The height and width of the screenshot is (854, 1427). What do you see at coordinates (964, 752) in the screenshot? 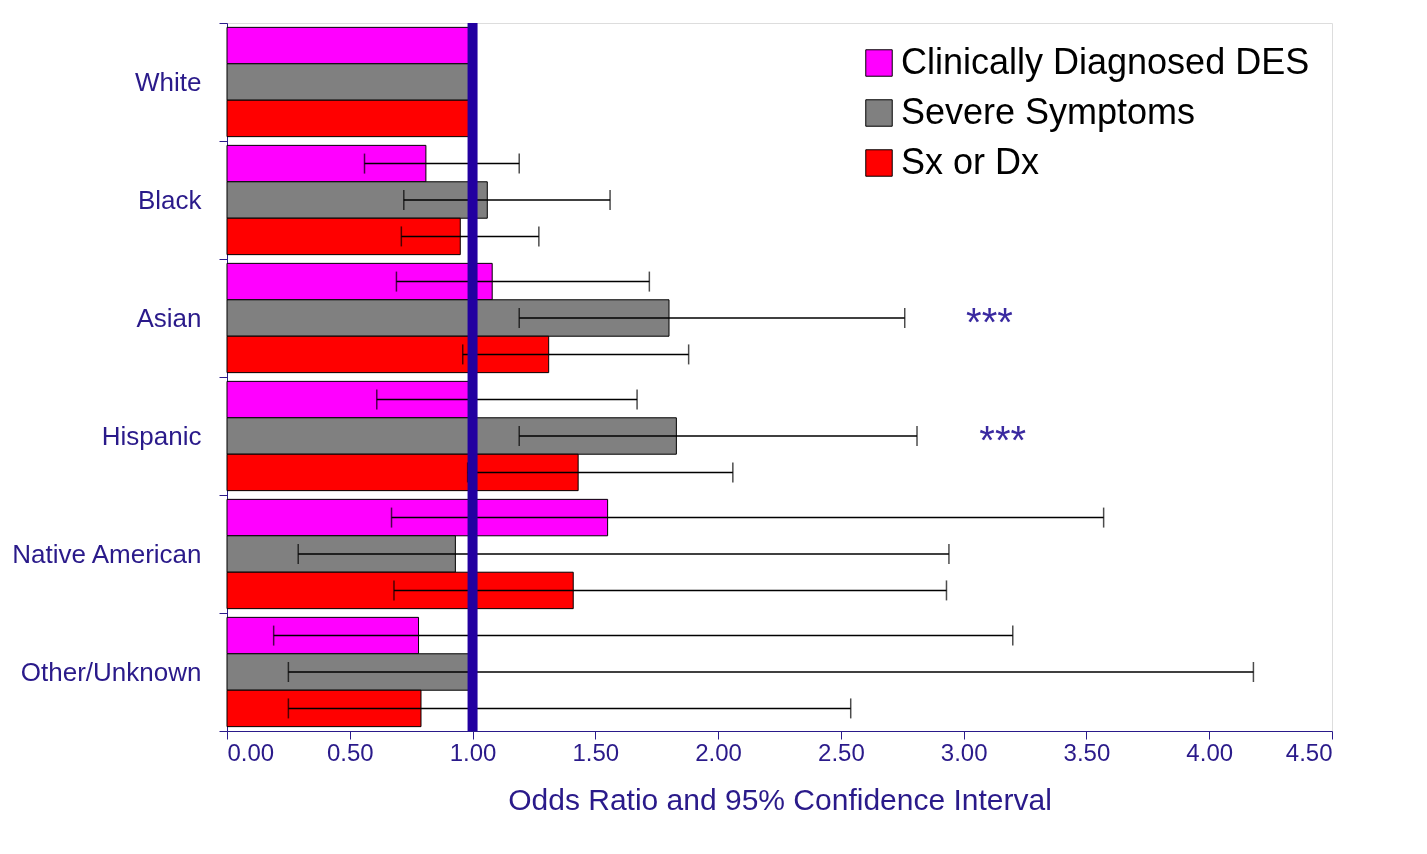
I see `x-tick-label: 3.00` at bounding box center [964, 752].